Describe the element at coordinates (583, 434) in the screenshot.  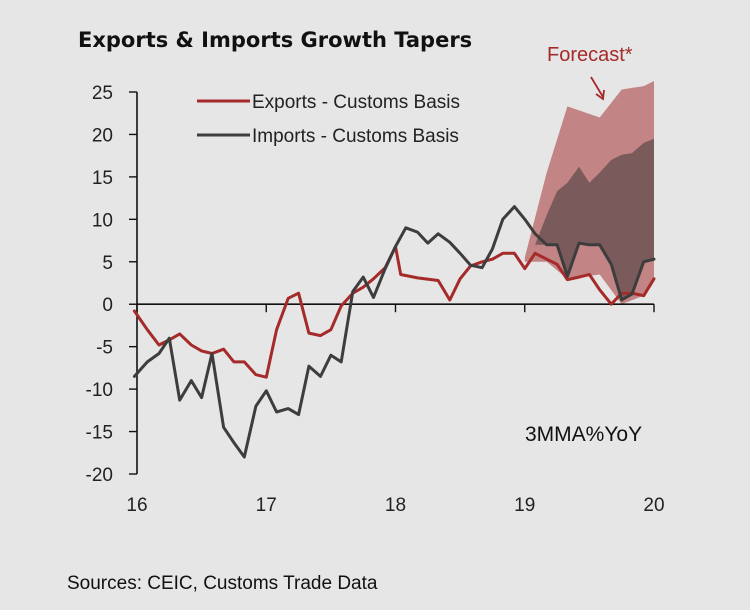
I see `units-label: 3MMA%YoY` at that location.